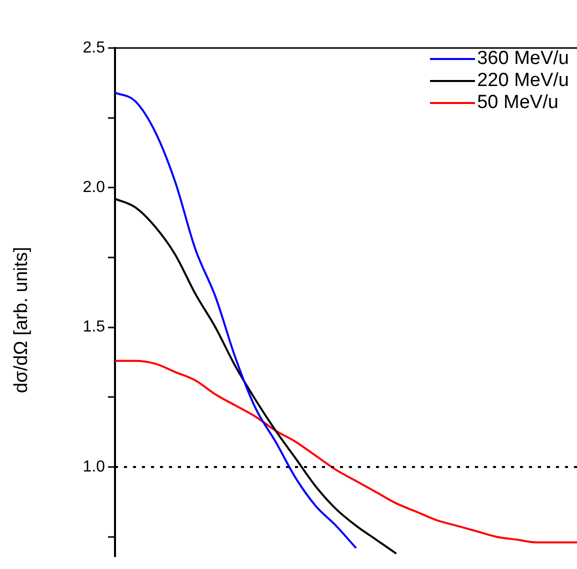 The width and height of the screenshot is (577, 569). What do you see at coordinates (94, 187) in the screenshot?
I see `y-tick-label: 2.0` at bounding box center [94, 187].